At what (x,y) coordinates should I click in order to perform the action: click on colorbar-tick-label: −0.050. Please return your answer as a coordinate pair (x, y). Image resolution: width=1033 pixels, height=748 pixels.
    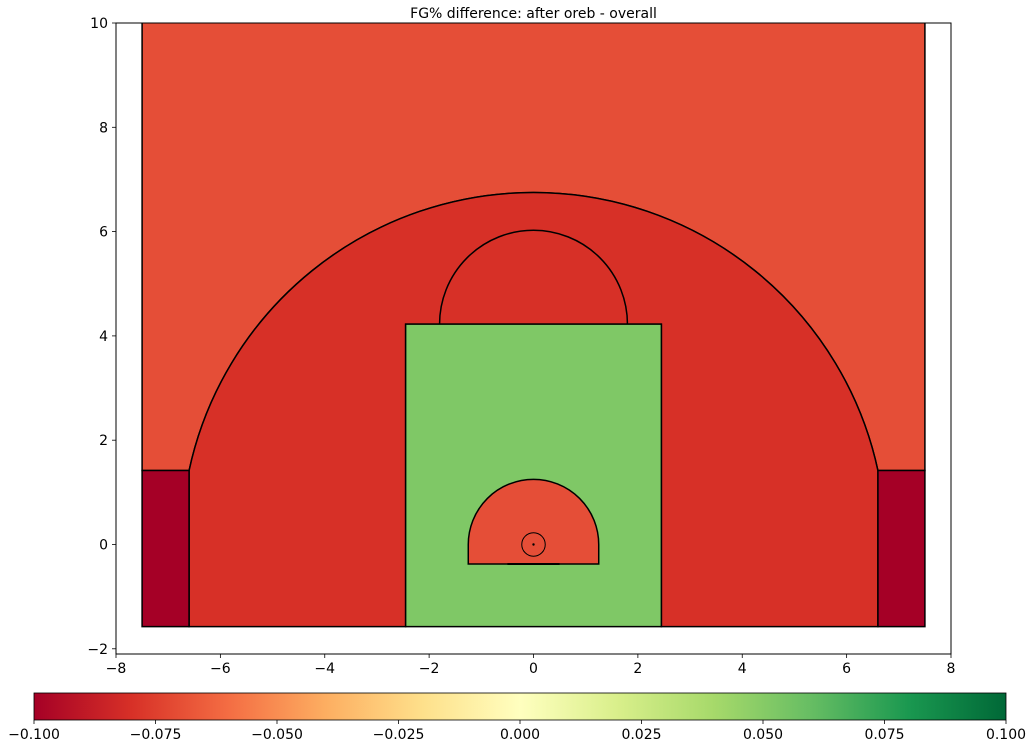
    Looking at the image, I should click on (277, 735).